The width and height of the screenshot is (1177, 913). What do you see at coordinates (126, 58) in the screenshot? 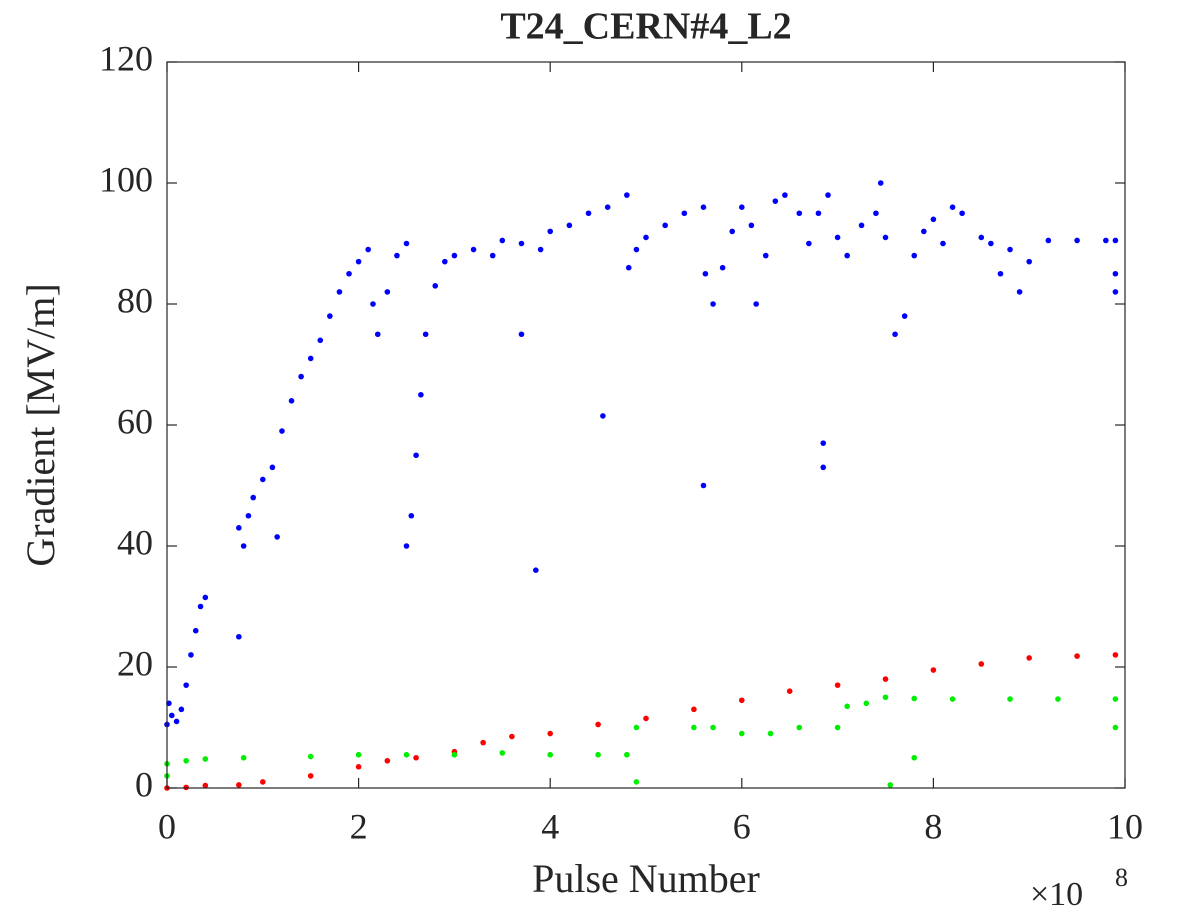
I see `y-tick-label: 120` at bounding box center [126, 58].